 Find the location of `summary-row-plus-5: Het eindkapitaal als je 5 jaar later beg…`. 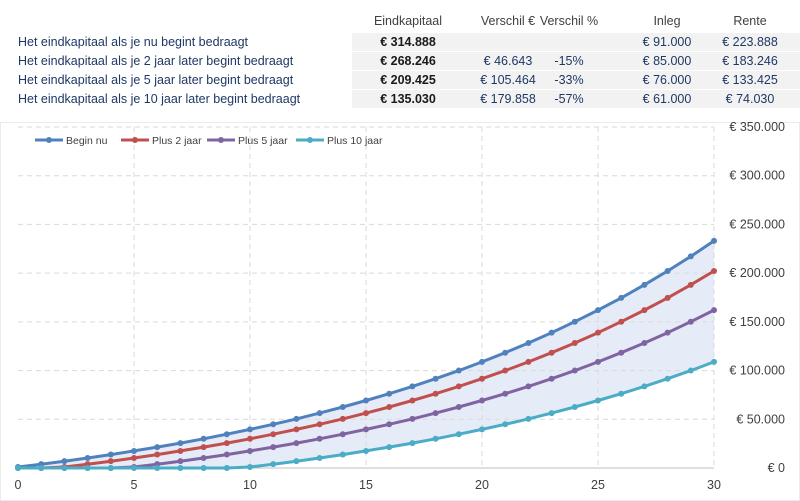

summary-row-plus-5: Het eindkapitaal als je 5 jaar later beg… is located at coordinates (400, 80).